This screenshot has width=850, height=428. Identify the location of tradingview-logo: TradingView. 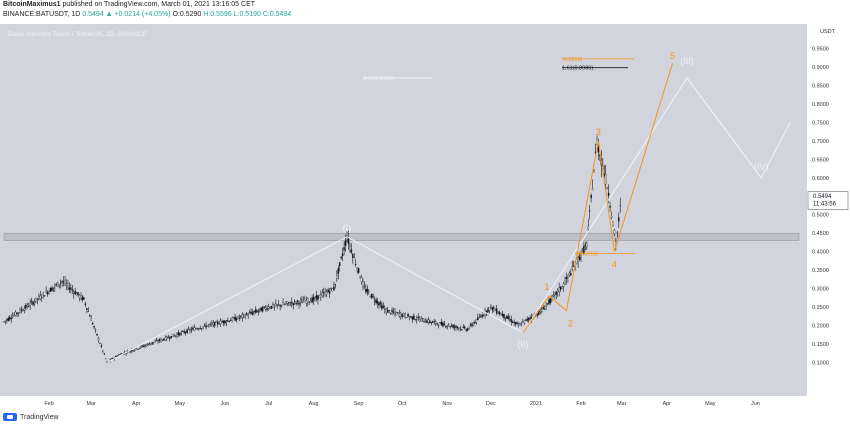
(31, 417).